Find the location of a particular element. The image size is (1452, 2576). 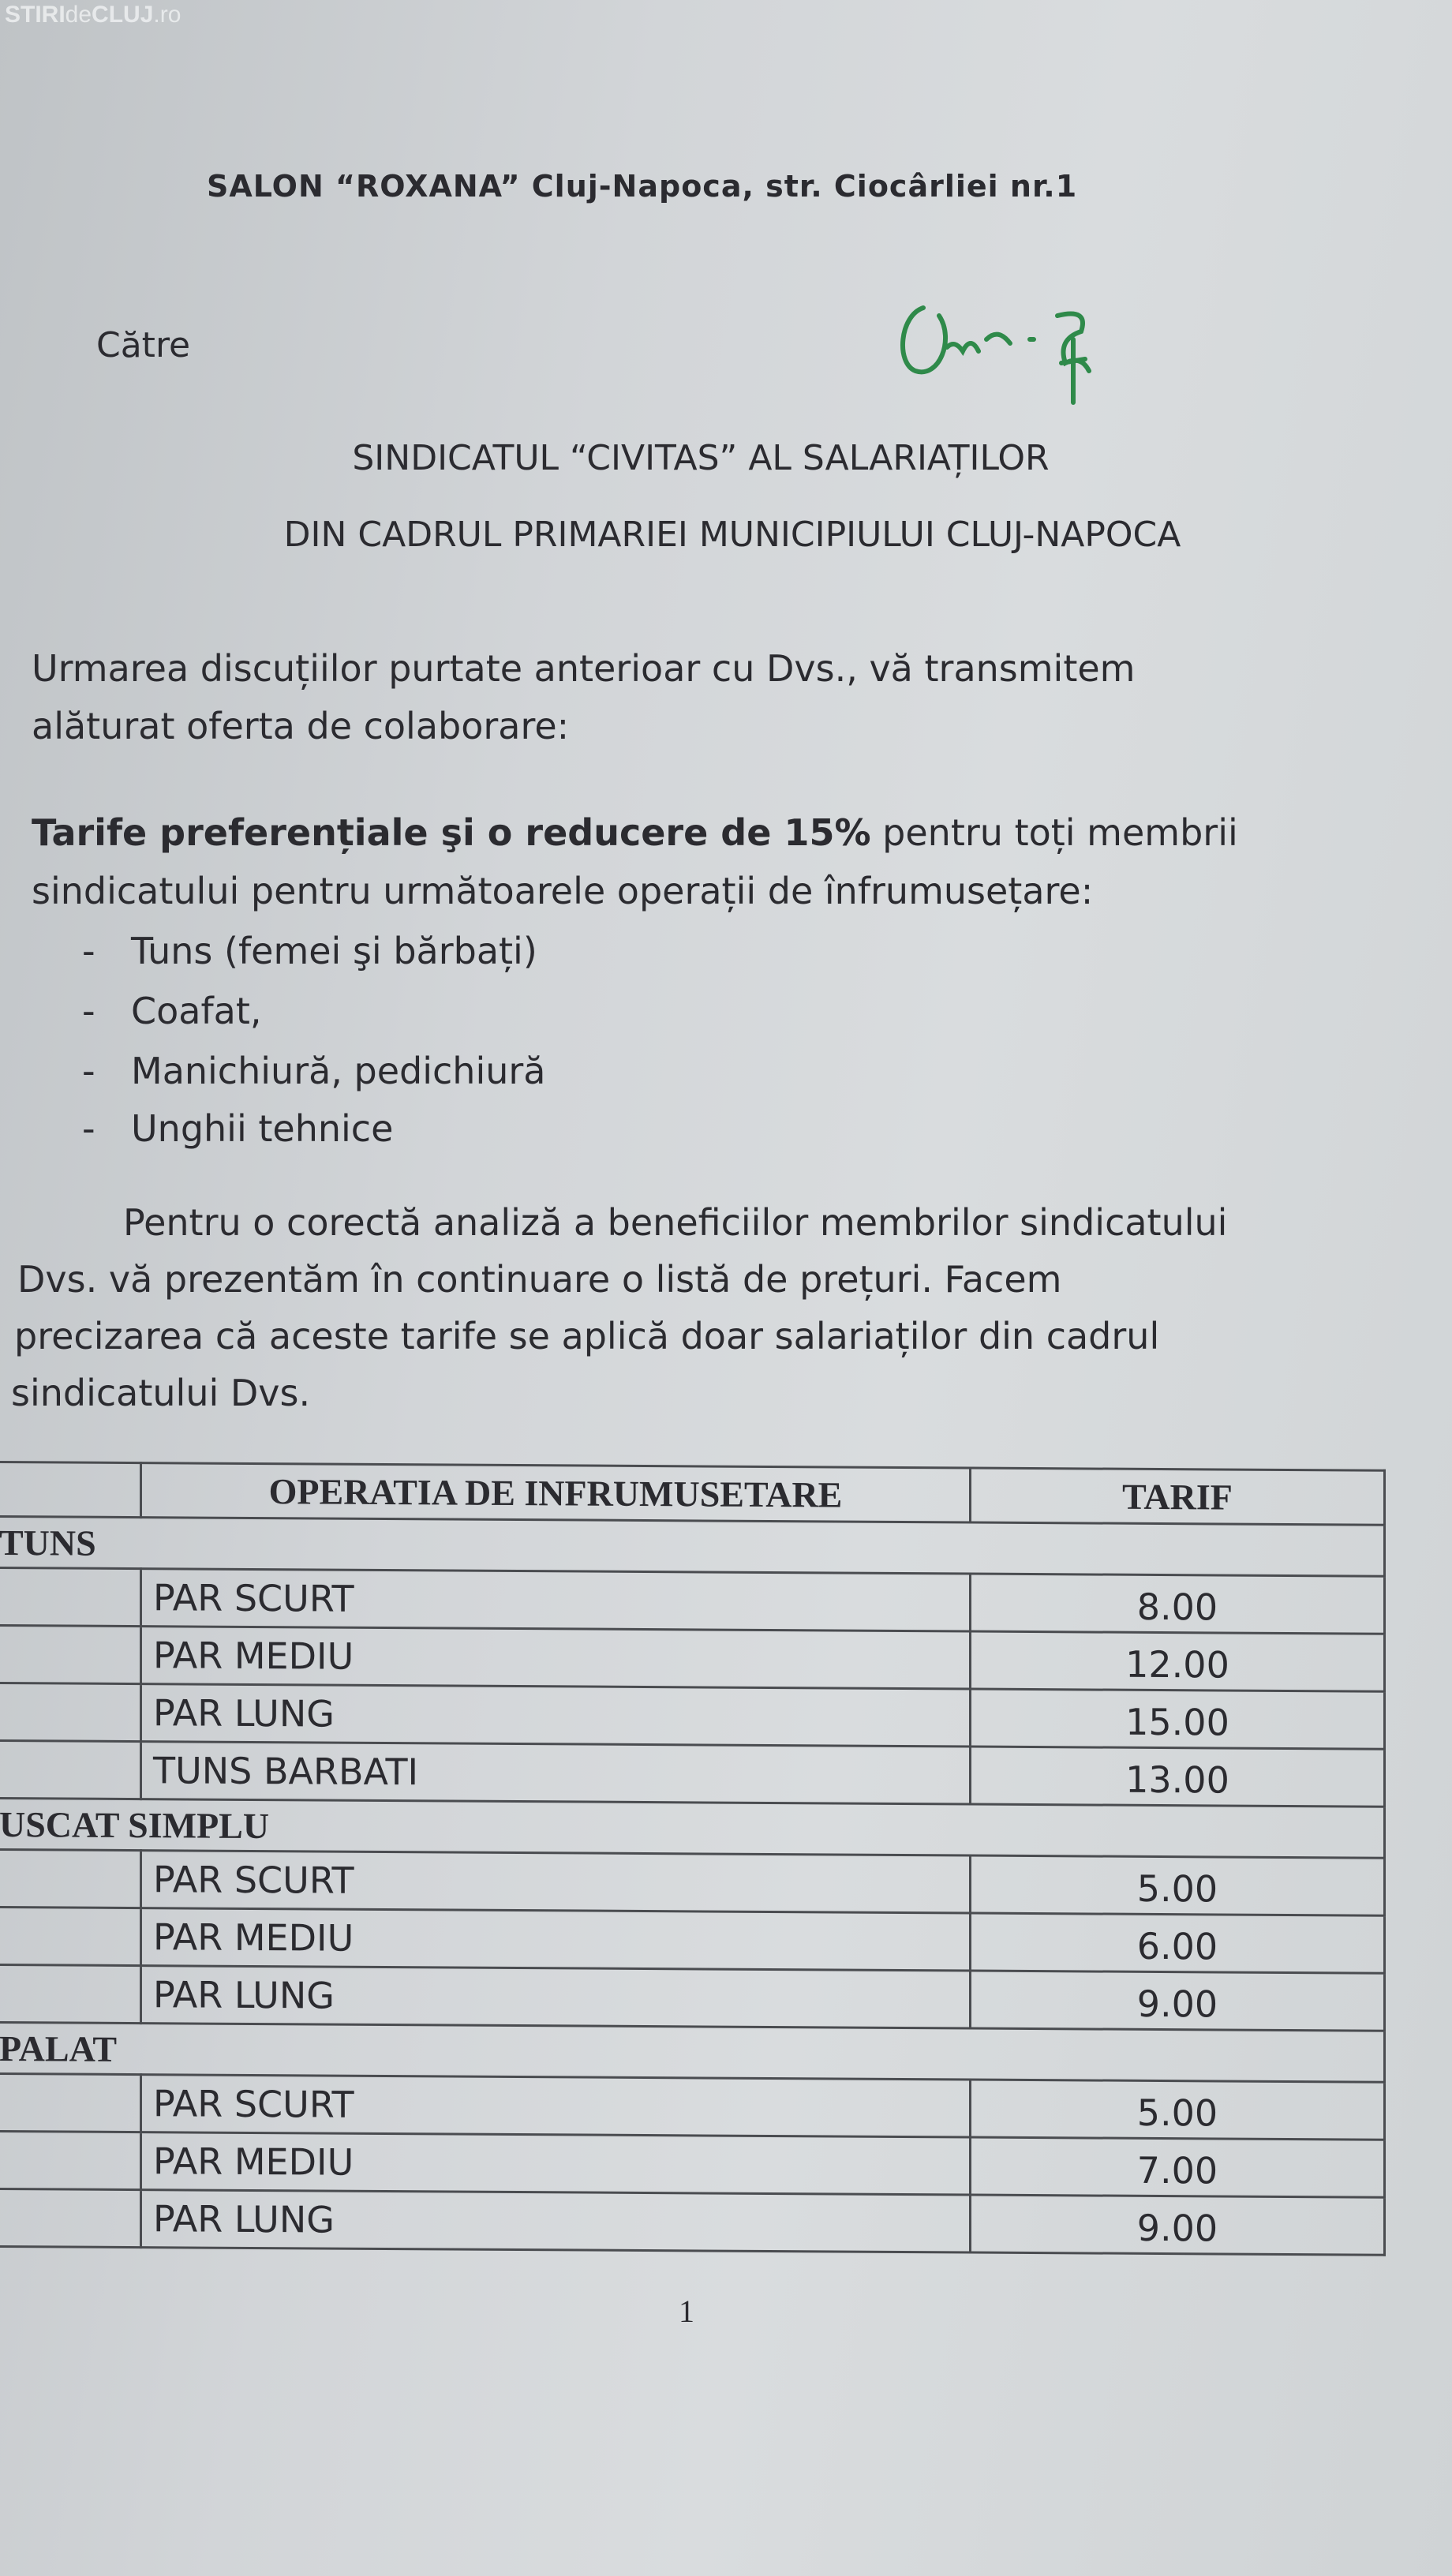

recipient-label: Către is located at coordinates (143, 345).